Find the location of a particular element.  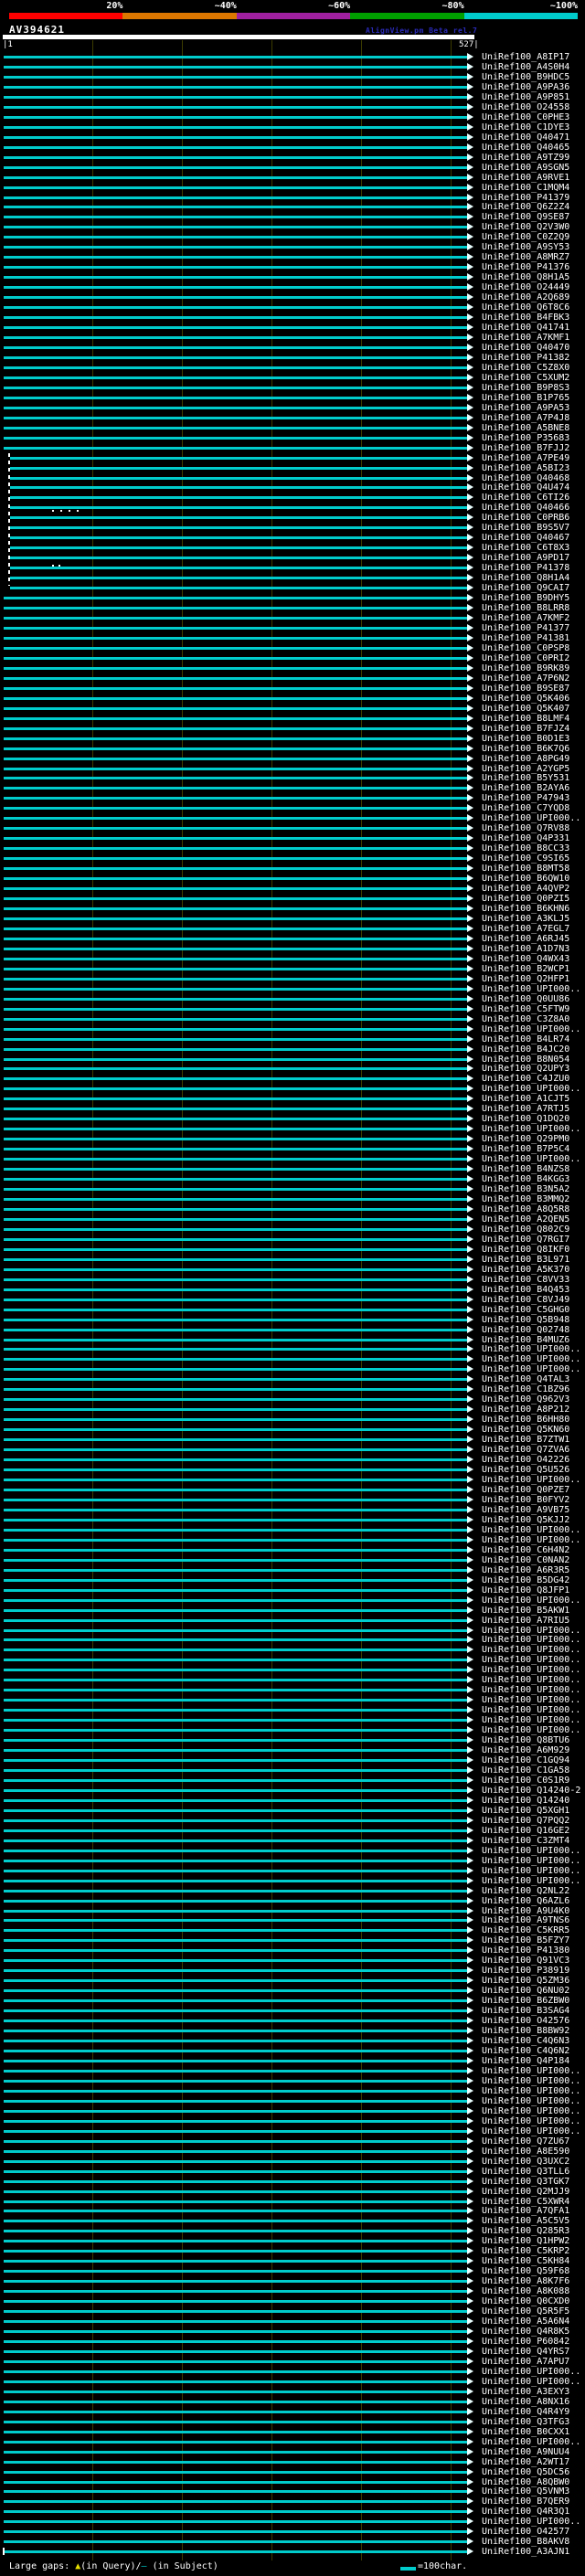

subject-label: UniRef100_B3L971 is located at coordinates (526, 1259).